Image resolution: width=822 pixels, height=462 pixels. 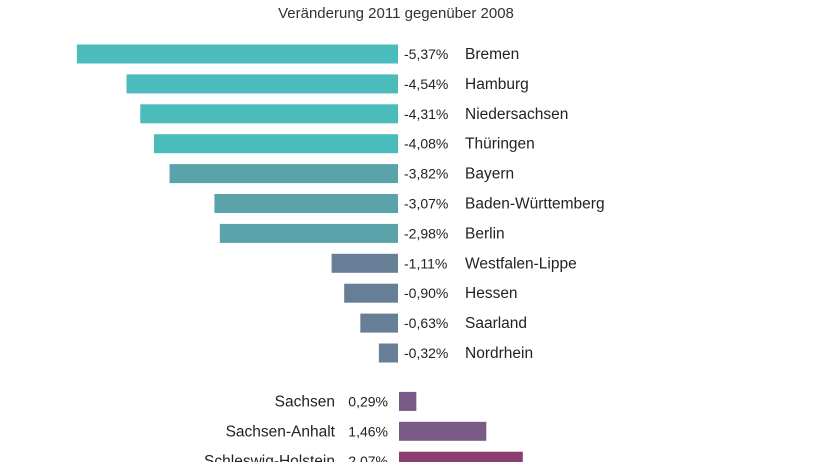 I want to click on category-label-westfalen-lippe: Westfalen-Lippe, so click(x=521, y=263).